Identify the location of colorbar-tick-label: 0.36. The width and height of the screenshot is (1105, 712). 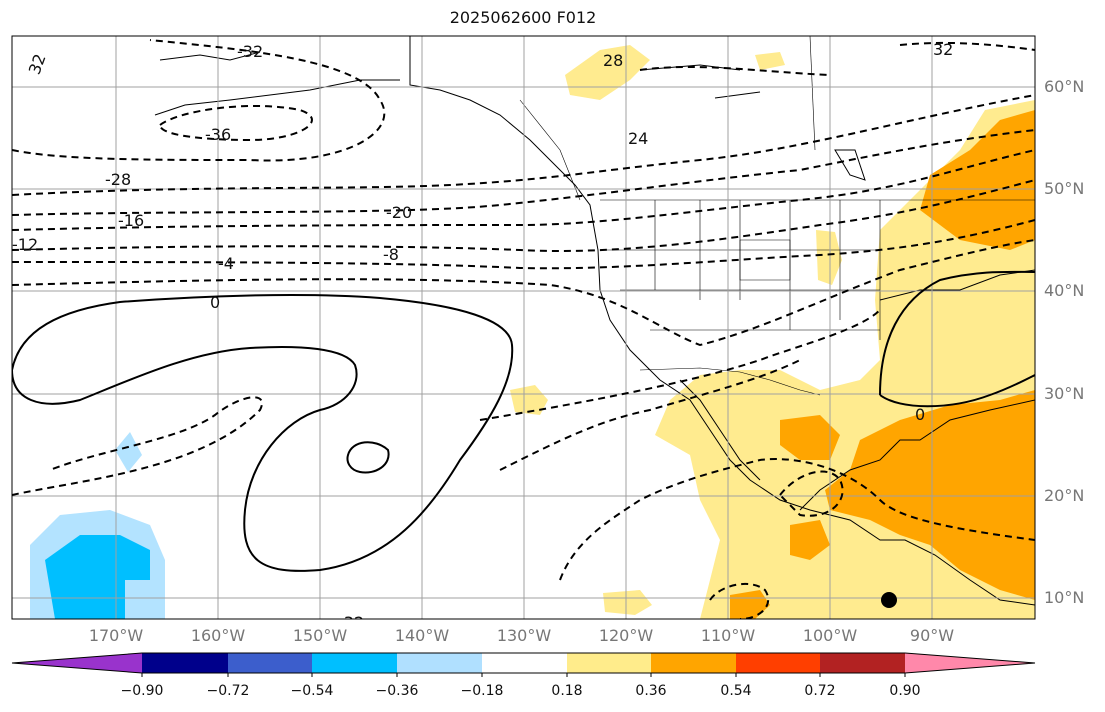
(651, 691).